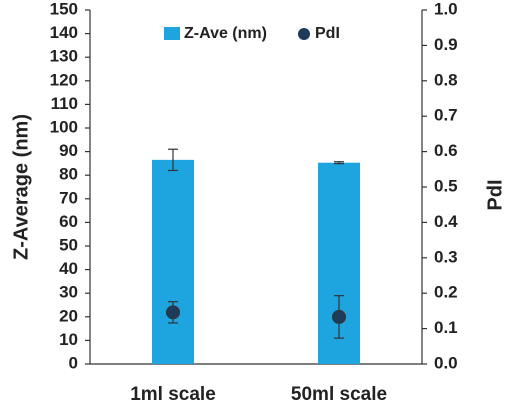  What do you see at coordinates (446, 79) in the screenshot?
I see `right-tick-label: 0.8` at bounding box center [446, 79].